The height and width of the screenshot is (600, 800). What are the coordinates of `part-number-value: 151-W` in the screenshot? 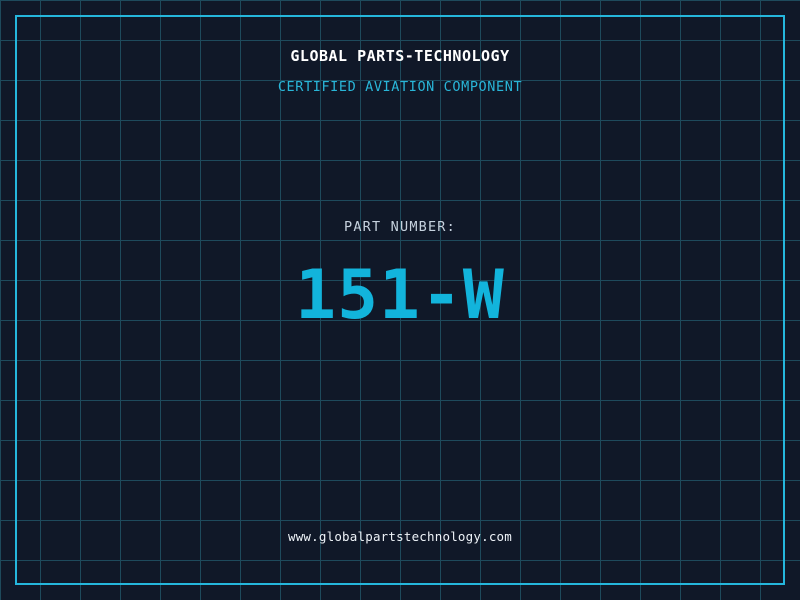 It's located at (400, 295).